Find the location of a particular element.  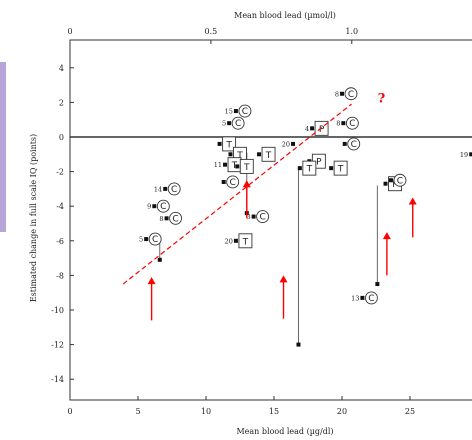

x2-tick-label: 1.0 is located at coordinates (351, 31).